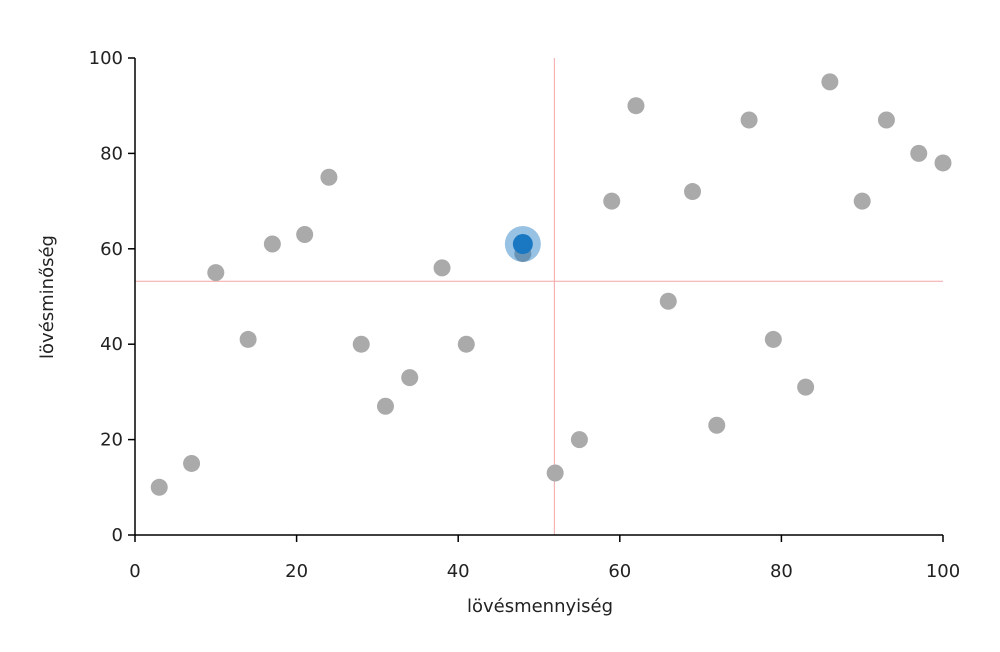  I want to click on y-tick-label: 20, so click(111, 440).